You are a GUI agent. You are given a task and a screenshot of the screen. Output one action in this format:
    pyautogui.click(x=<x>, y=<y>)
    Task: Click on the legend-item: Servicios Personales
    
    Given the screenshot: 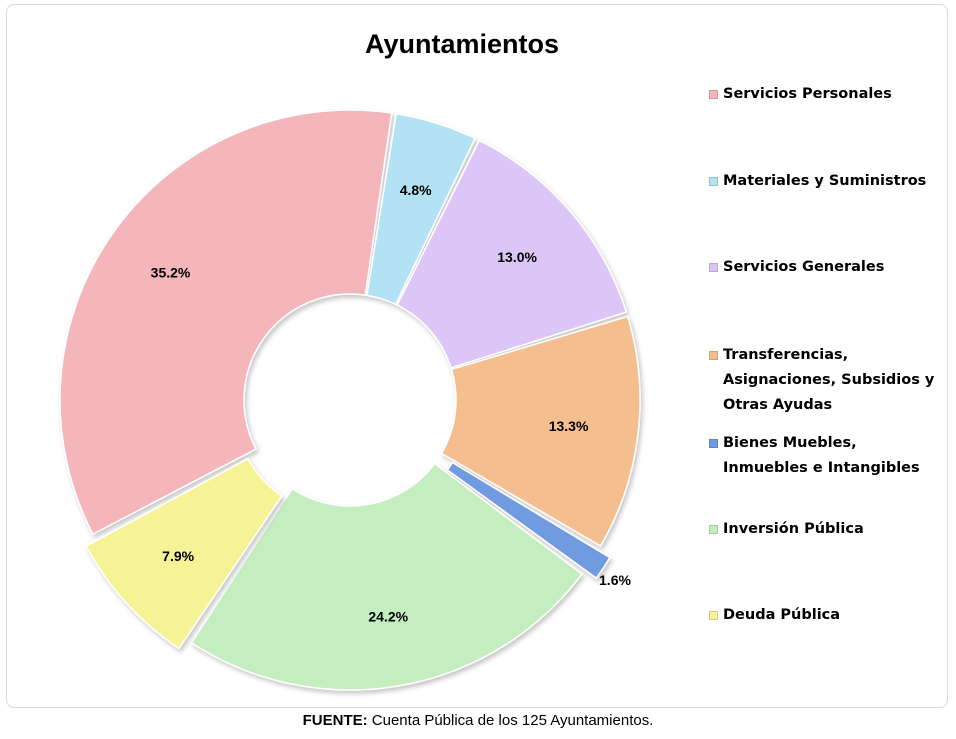 What is the action you would take?
    pyautogui.click(x=829, y=94)
    